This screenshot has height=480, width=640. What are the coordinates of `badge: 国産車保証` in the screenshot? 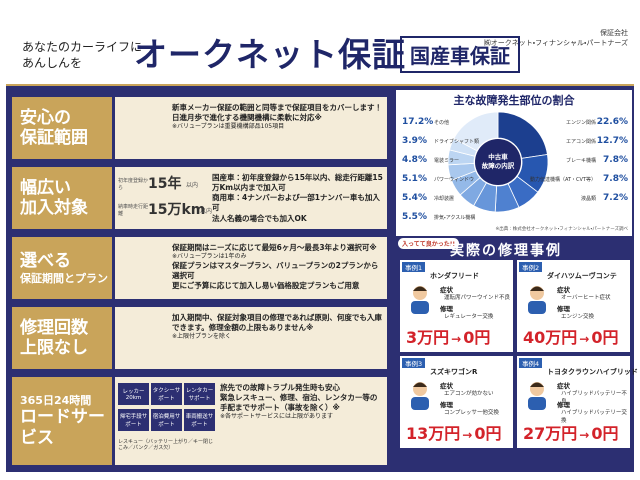 It's located at (460, 54).